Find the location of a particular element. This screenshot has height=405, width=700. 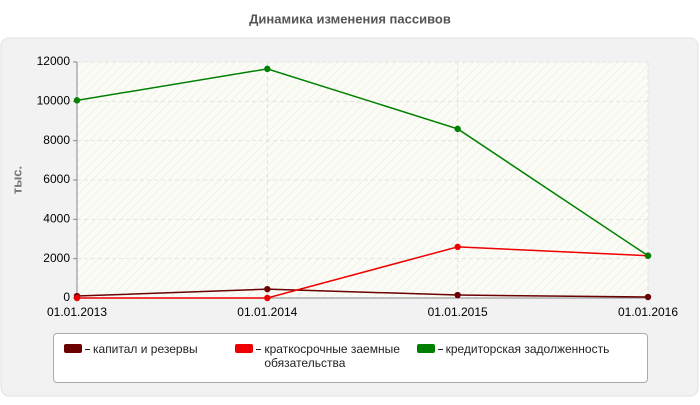

y-axis-label: тыс. is located at coordinates (16, 180).